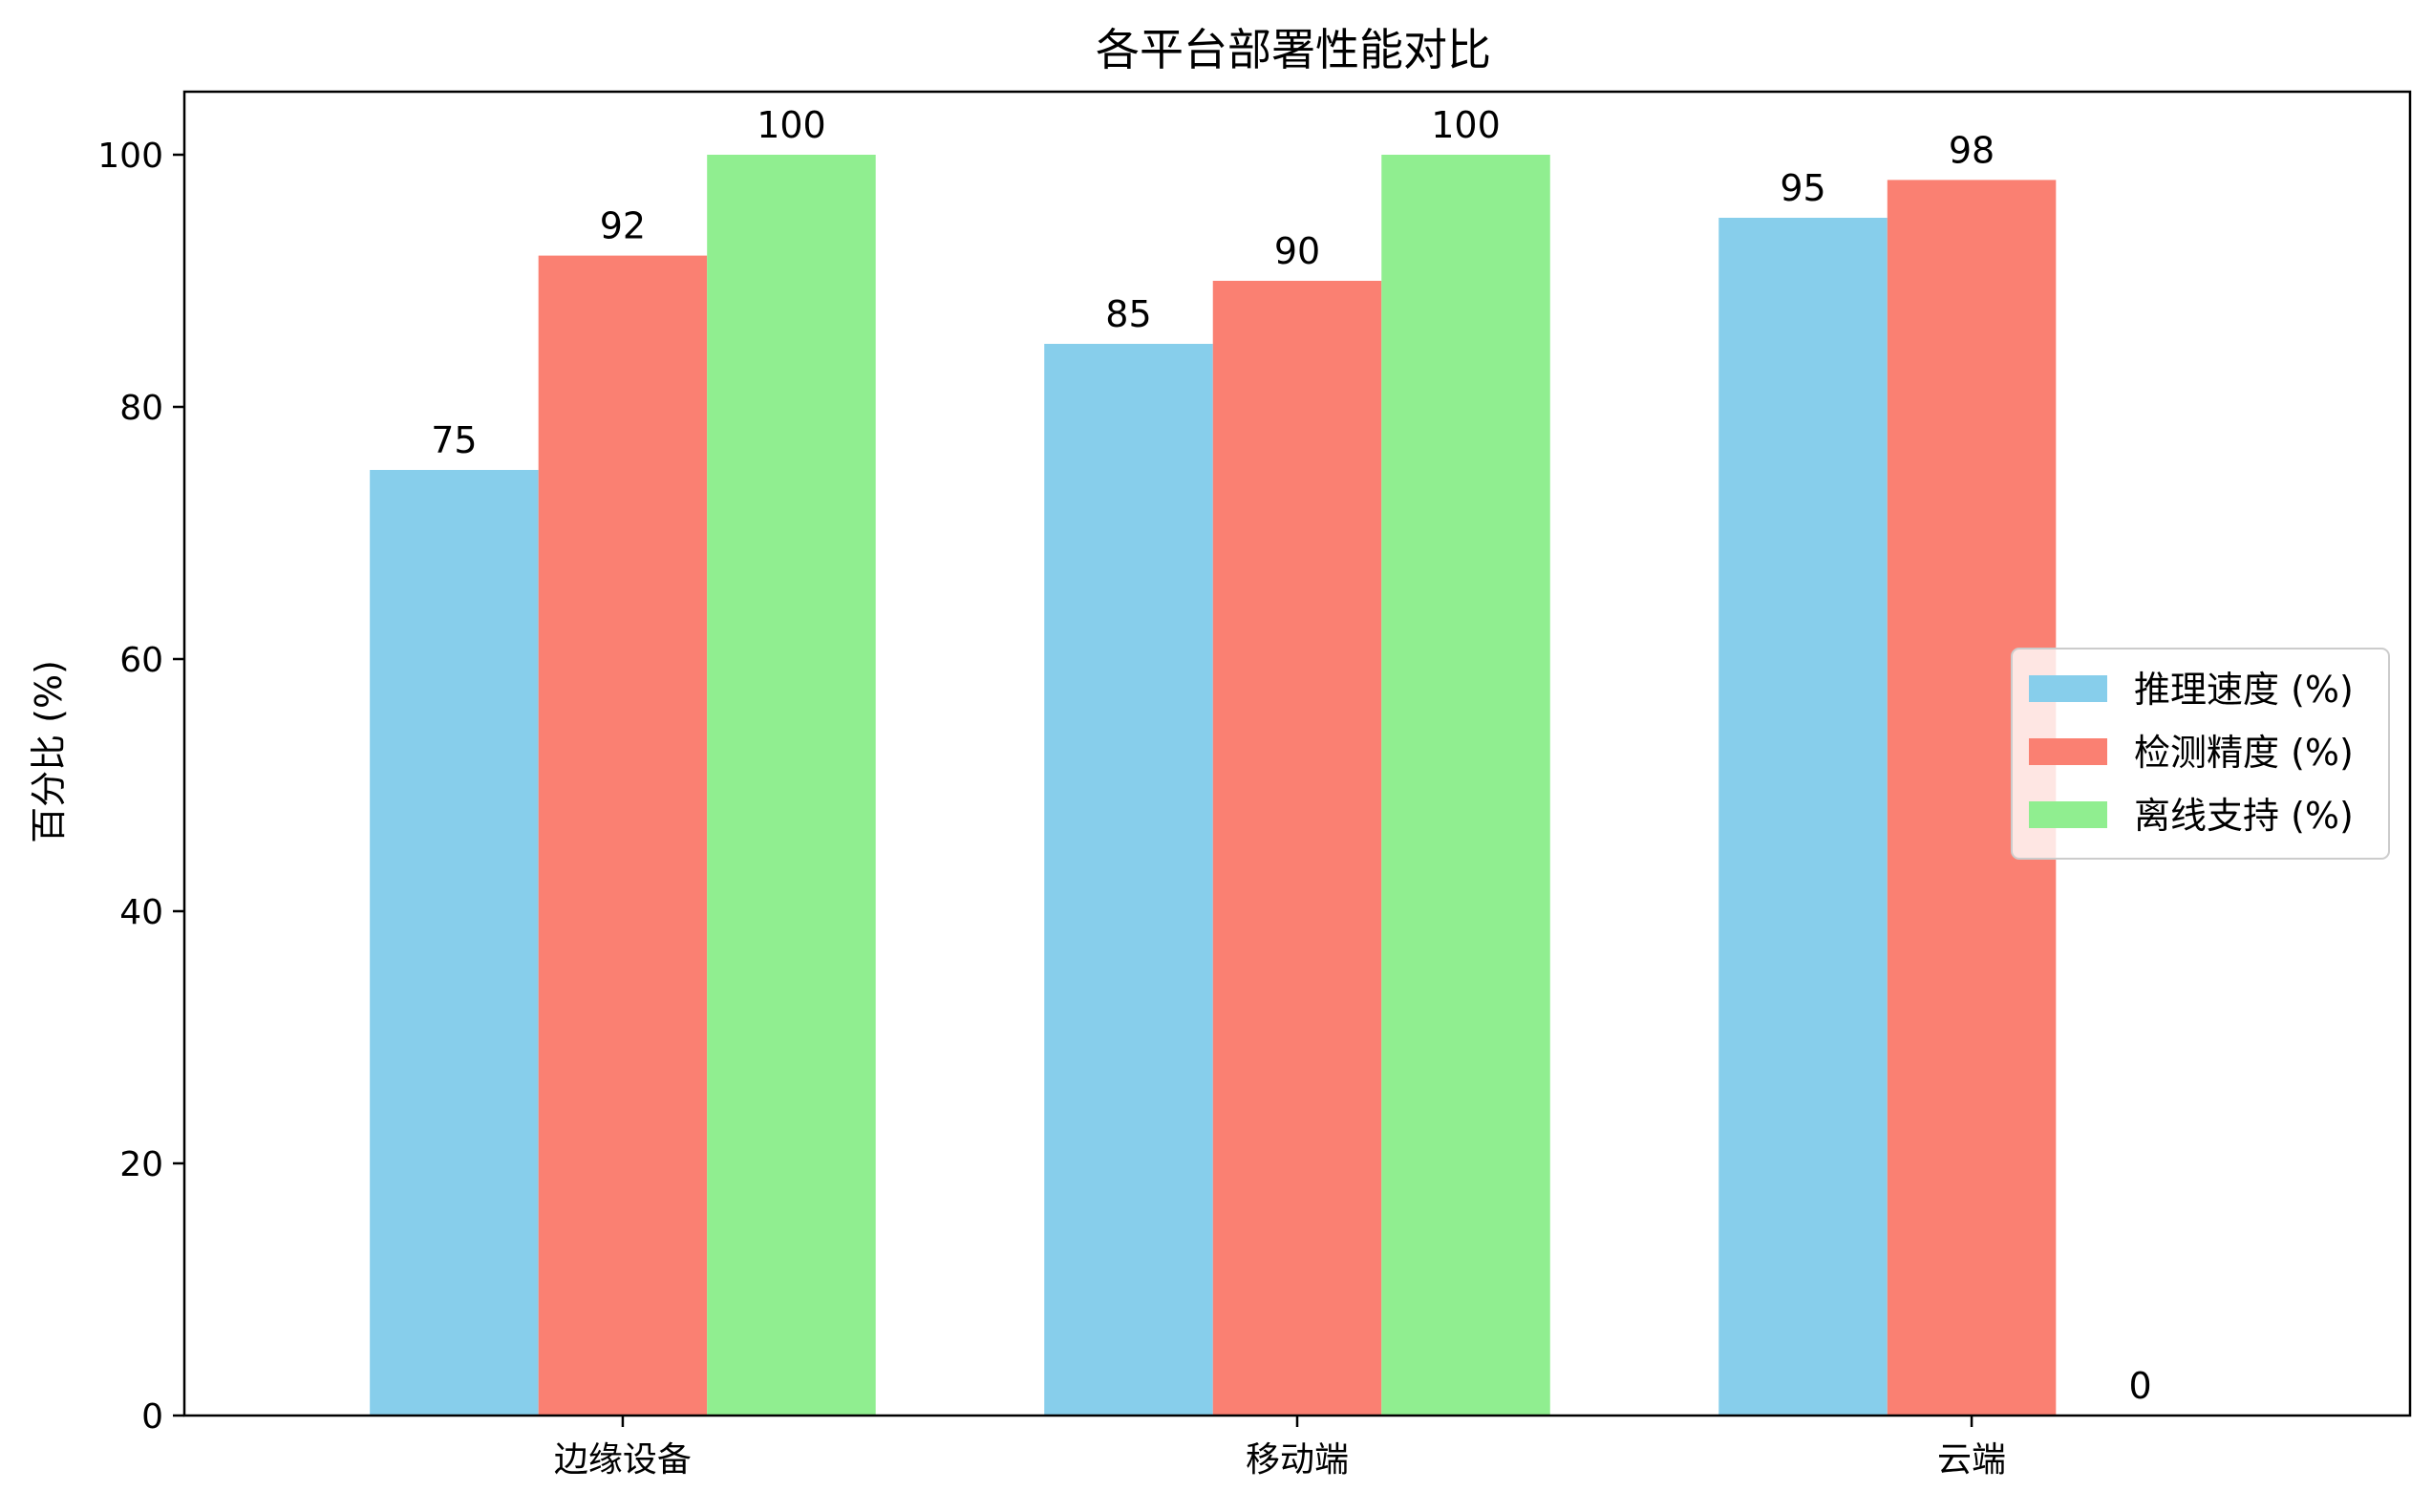 This screenshot has width=2432, height=1512. What do you see at coordinates (791, 785) in the screenshot?
I see `bar-s2-c0` at bounding box center [791, 785].